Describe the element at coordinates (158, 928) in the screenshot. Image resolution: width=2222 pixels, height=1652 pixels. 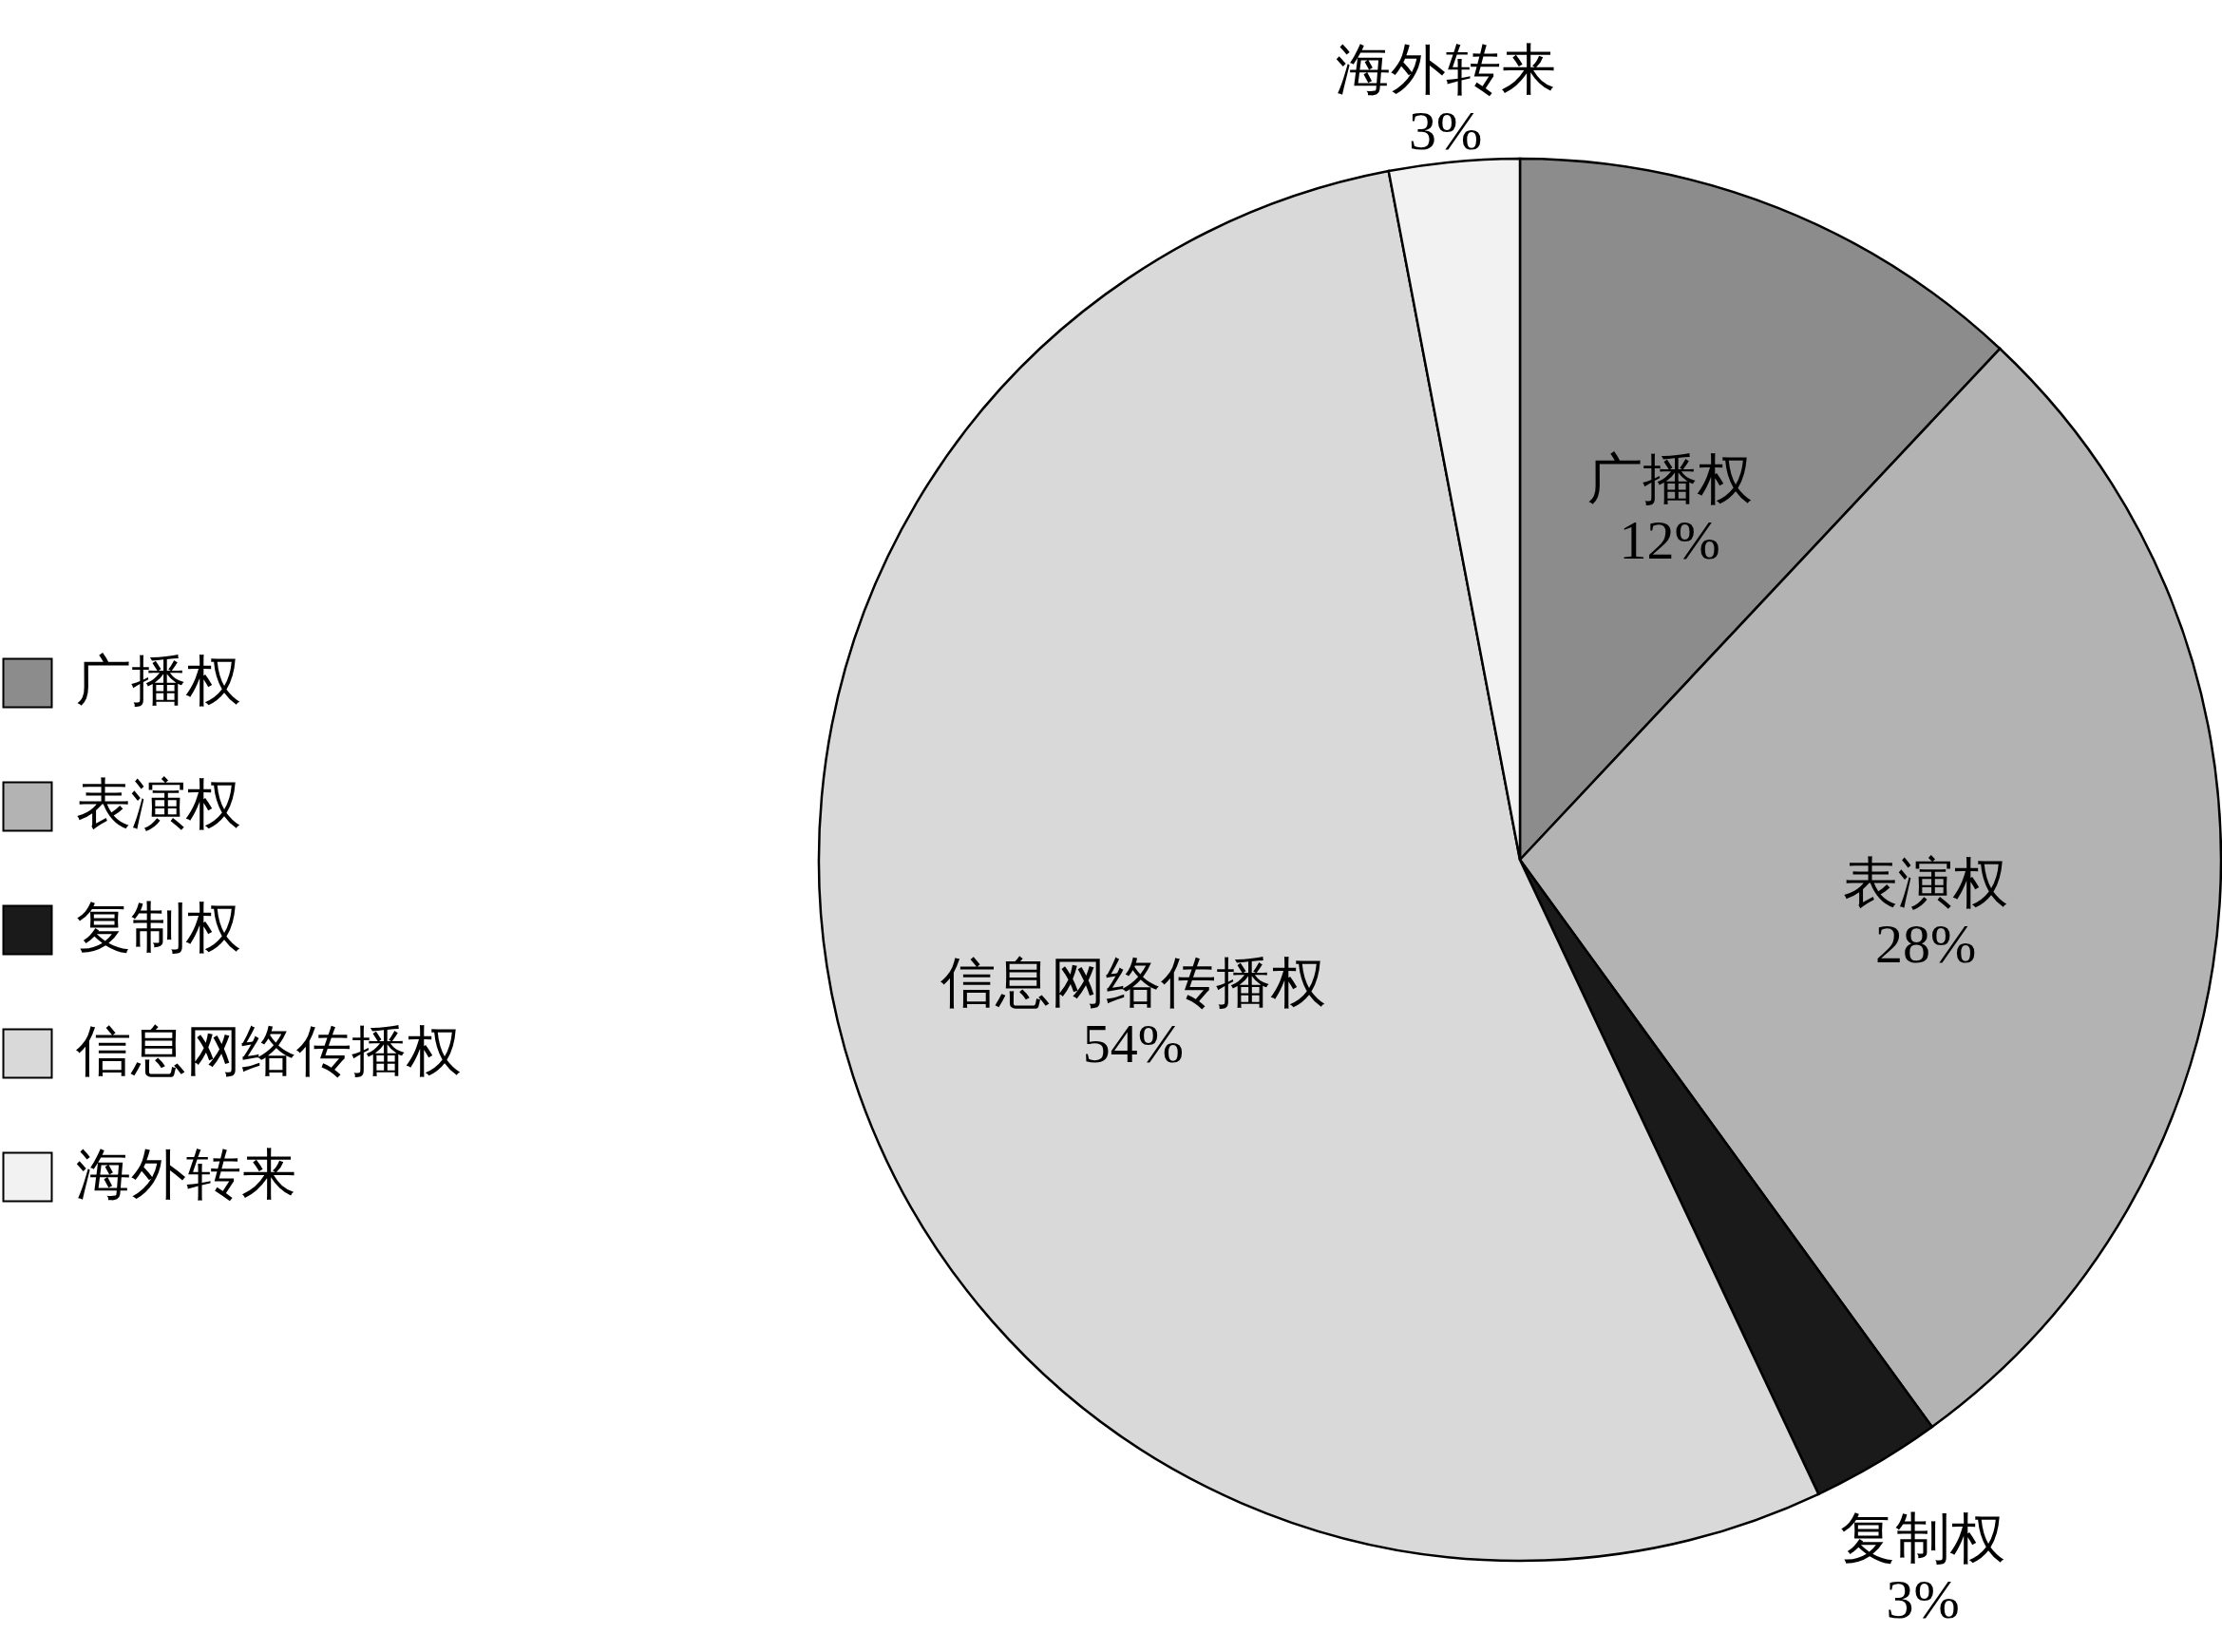
I see `legend-label: 复制权` at that location.